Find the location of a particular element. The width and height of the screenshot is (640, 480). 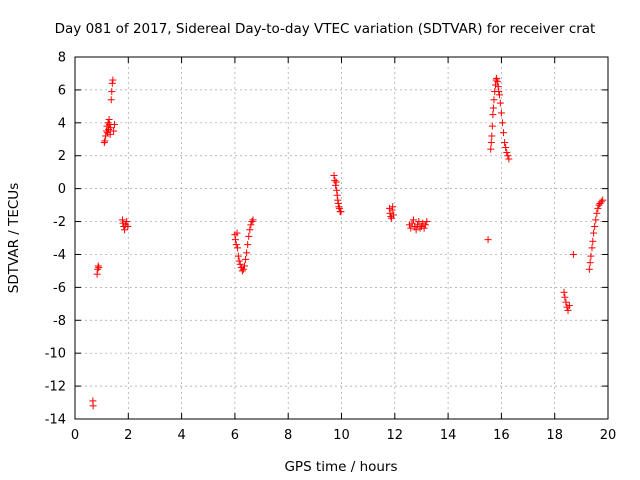

x-axis-label: GPS time / hours is located at coordinates (340, 467).